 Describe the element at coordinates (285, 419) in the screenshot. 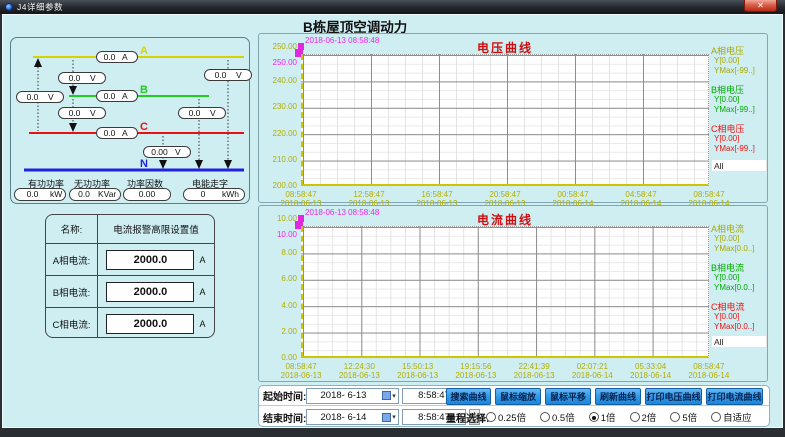

I see `end-time-label: 结束时间:` at that location.